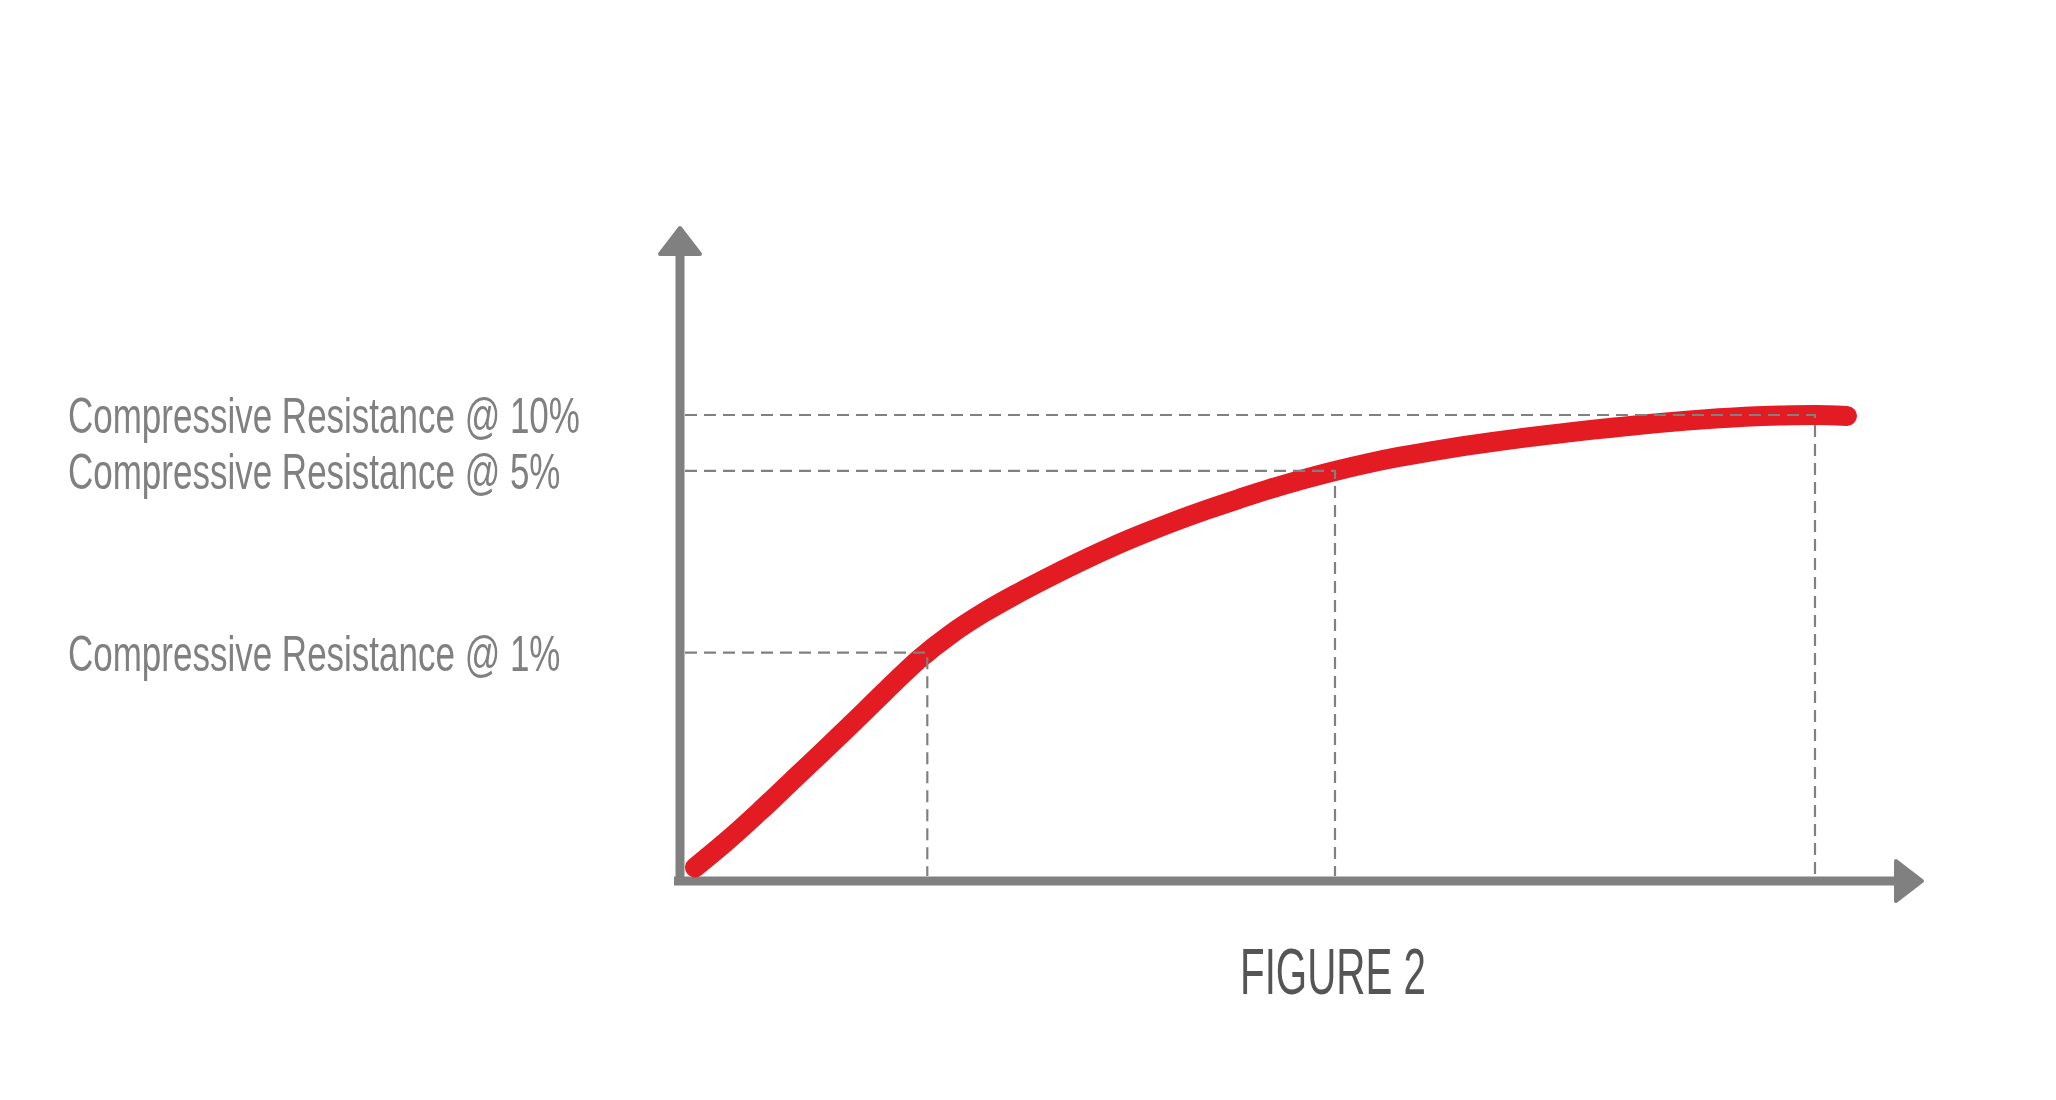  I want to click on ref-line-label: Compressive Resistance @ 10%, so click(324, 415).